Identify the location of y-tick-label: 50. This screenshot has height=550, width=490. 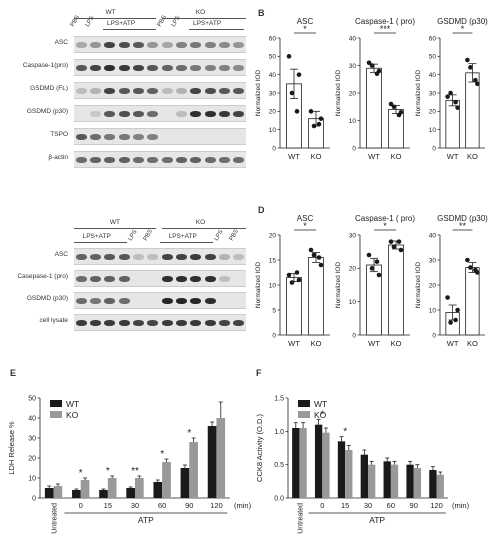
(273, 57).